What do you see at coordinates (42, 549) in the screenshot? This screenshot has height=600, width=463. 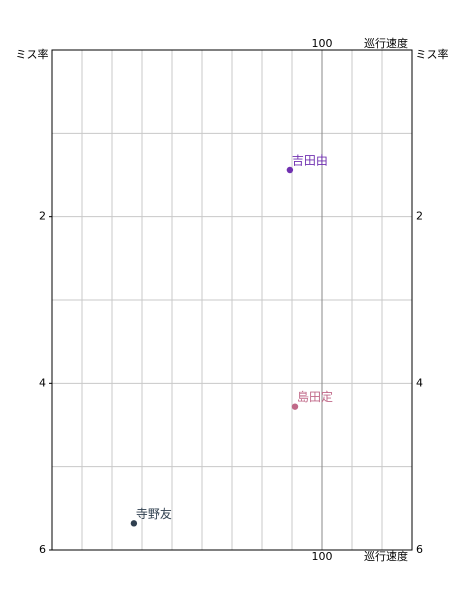 I see `y-tick-label: 6` at bounding box center [42, 549].